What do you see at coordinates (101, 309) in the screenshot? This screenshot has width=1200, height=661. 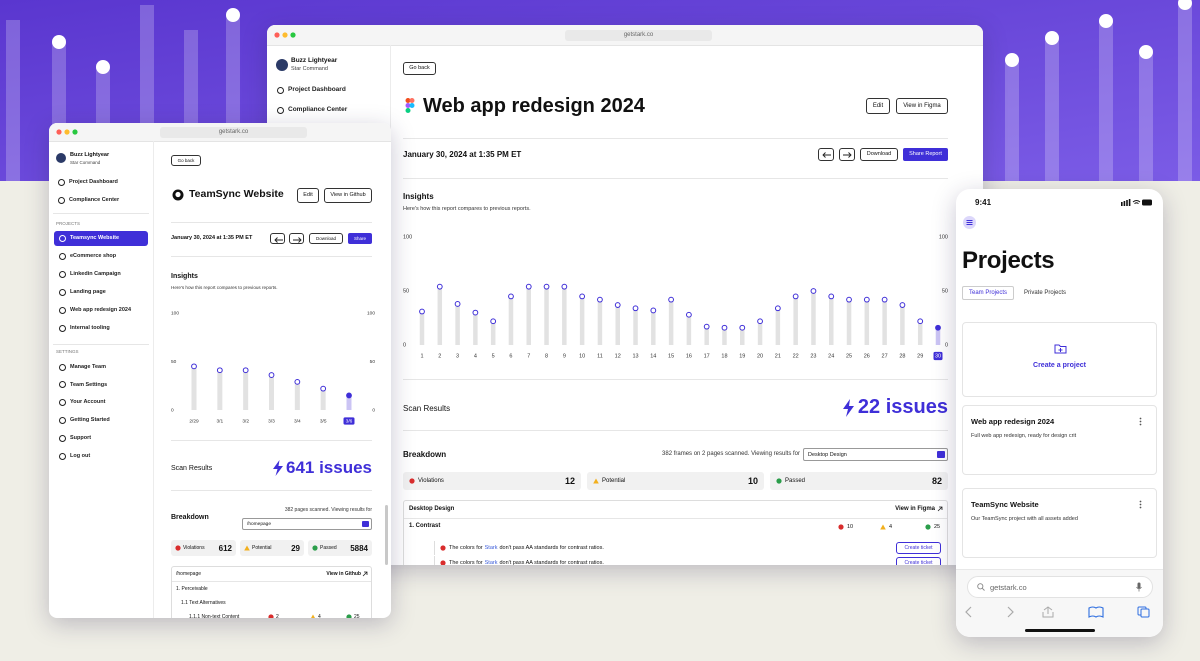 I see `project-item: Web app redesign 2024` at bounding box center [101, 309].